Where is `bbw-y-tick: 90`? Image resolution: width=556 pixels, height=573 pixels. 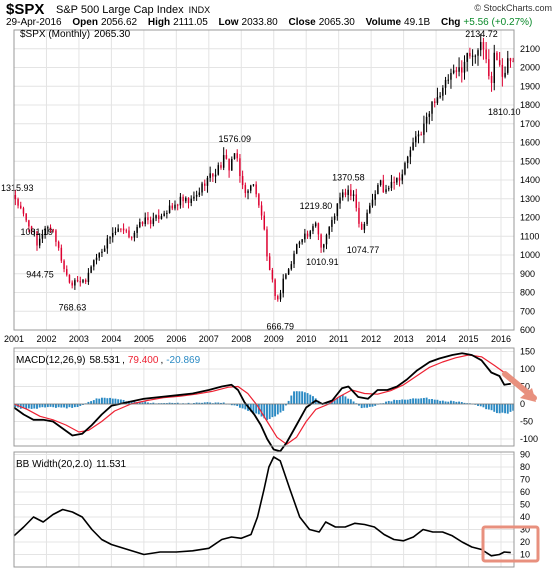 bbw-y-tick: 90 is located at coordinates (525, 455).